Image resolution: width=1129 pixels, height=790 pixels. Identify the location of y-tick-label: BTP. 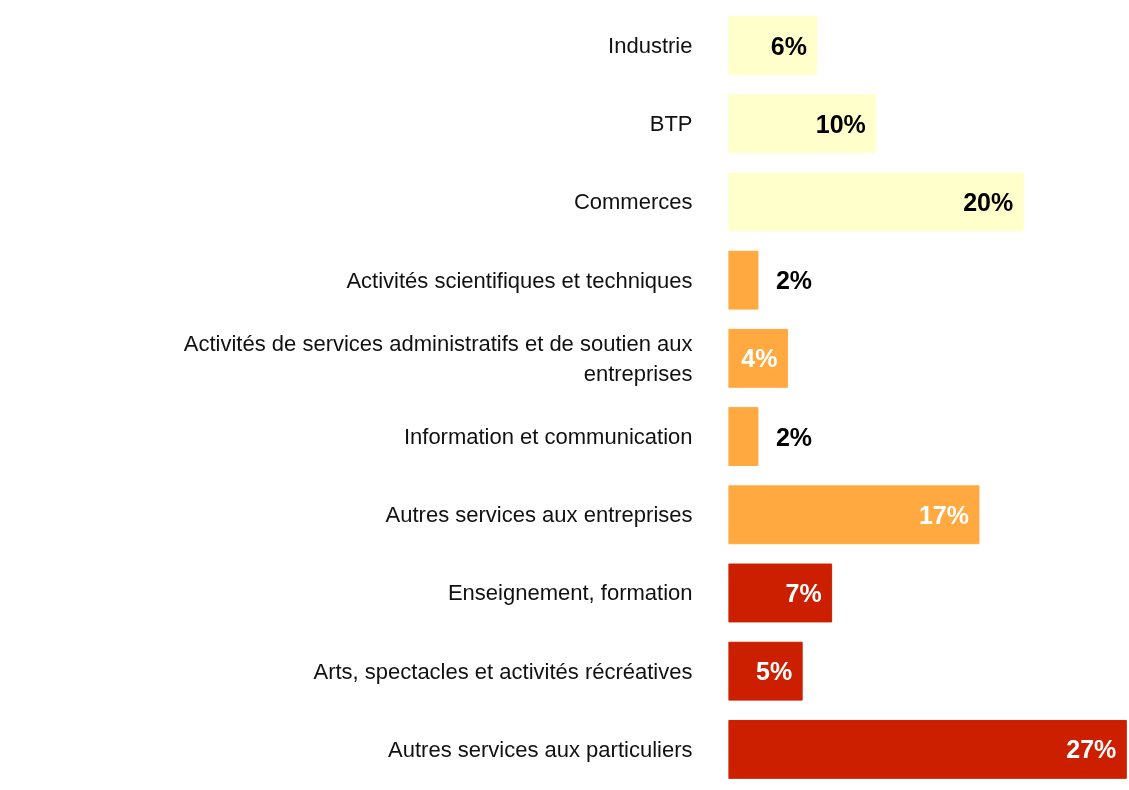
(671, 124).